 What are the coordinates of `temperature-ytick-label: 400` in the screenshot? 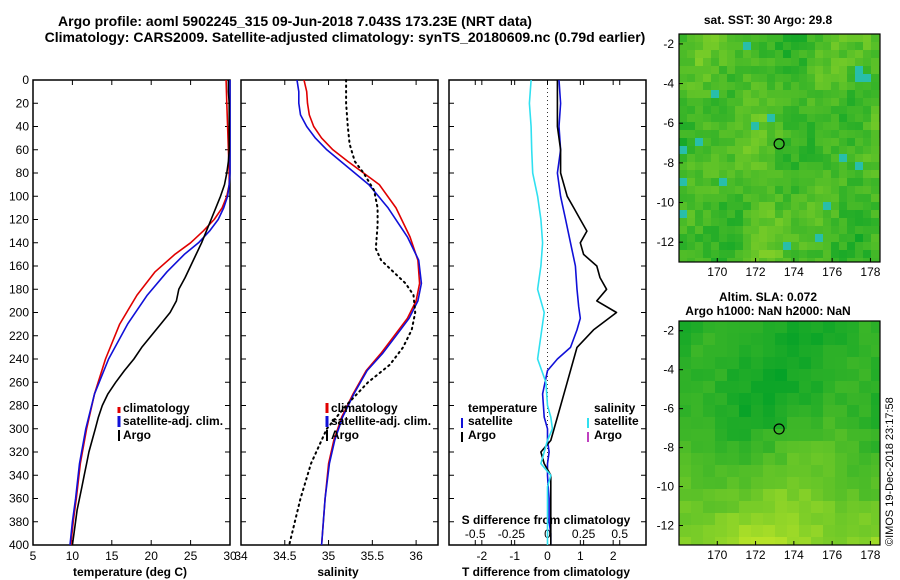 It's located at (19, 545).